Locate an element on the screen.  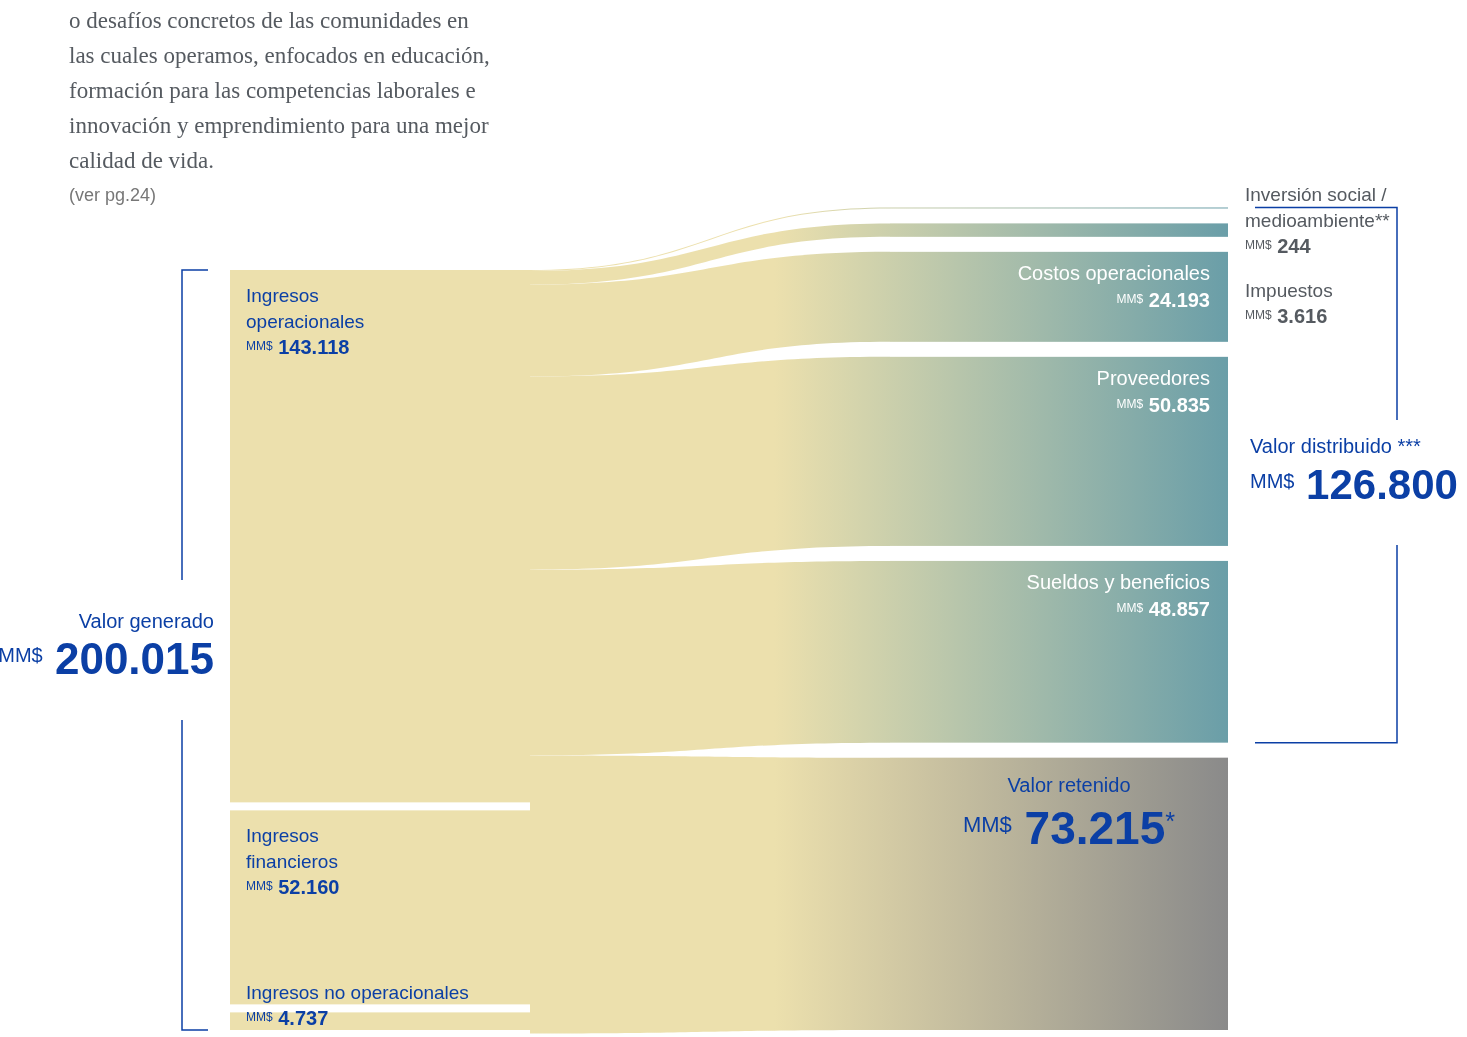
category-label: Sueldos y beneficios is located at coordinates (1118, 581).